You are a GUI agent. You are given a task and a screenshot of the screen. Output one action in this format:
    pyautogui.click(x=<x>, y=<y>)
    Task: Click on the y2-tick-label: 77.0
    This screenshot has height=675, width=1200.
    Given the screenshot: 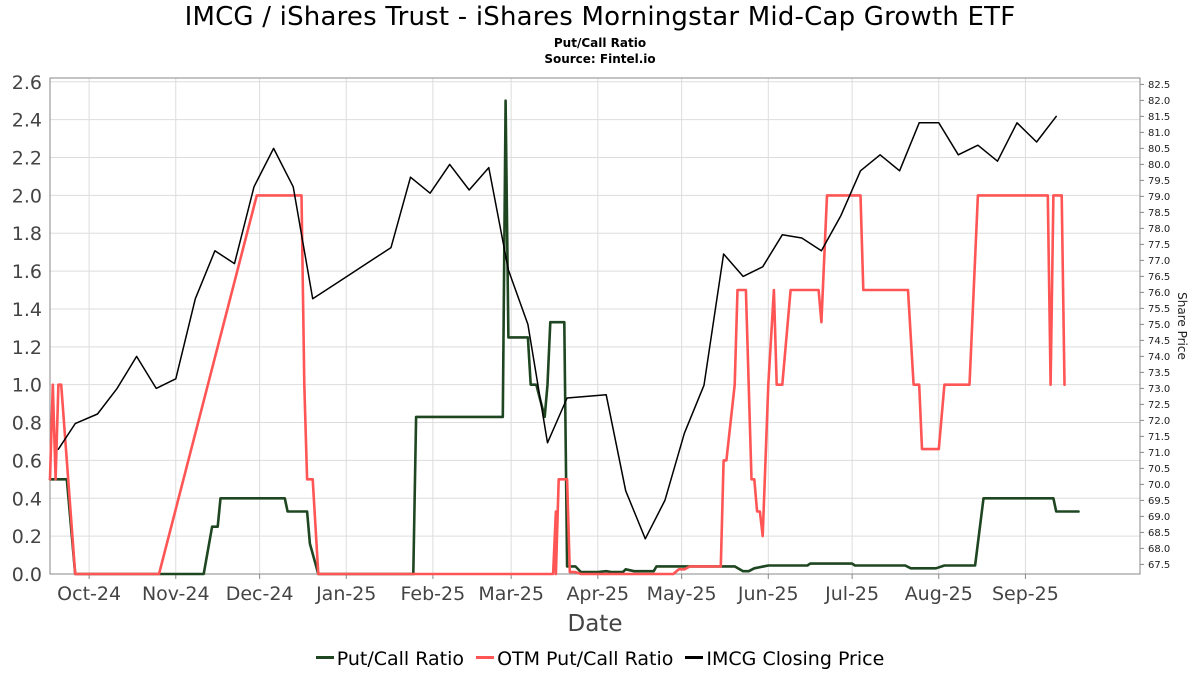 What is the action you would take?
    pyautogui.click(x=1159, y=261)
    